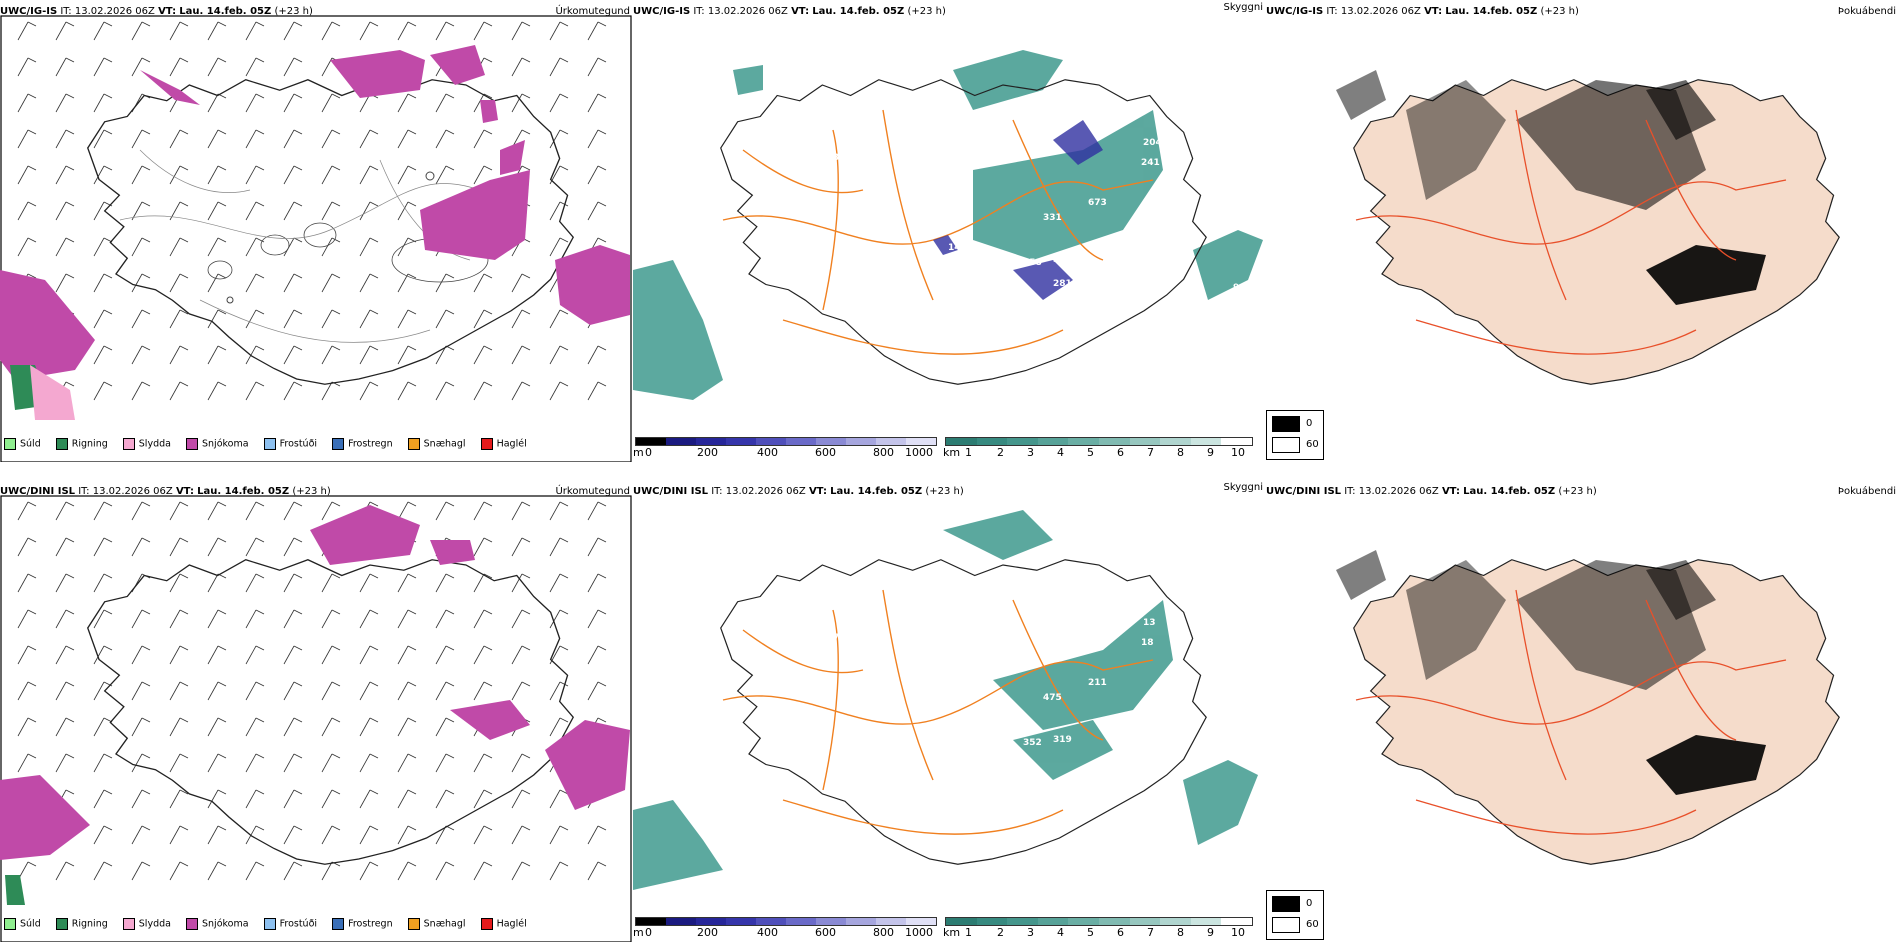 Image resolution: width=1900 pixels, height=950 pixels. What do you see at coordinates (1090, 932) in the screenshot?
I see `tick-label: 5` at bounding box center [1090, 932].